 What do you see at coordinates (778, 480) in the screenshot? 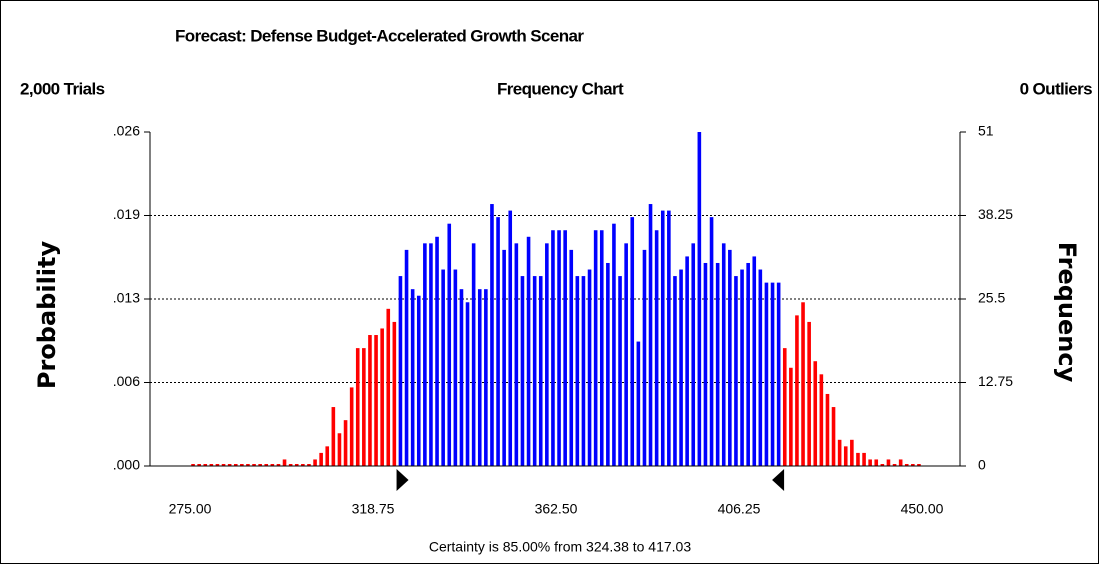
I see `certainty-marker` at bounding box center [778, 480].